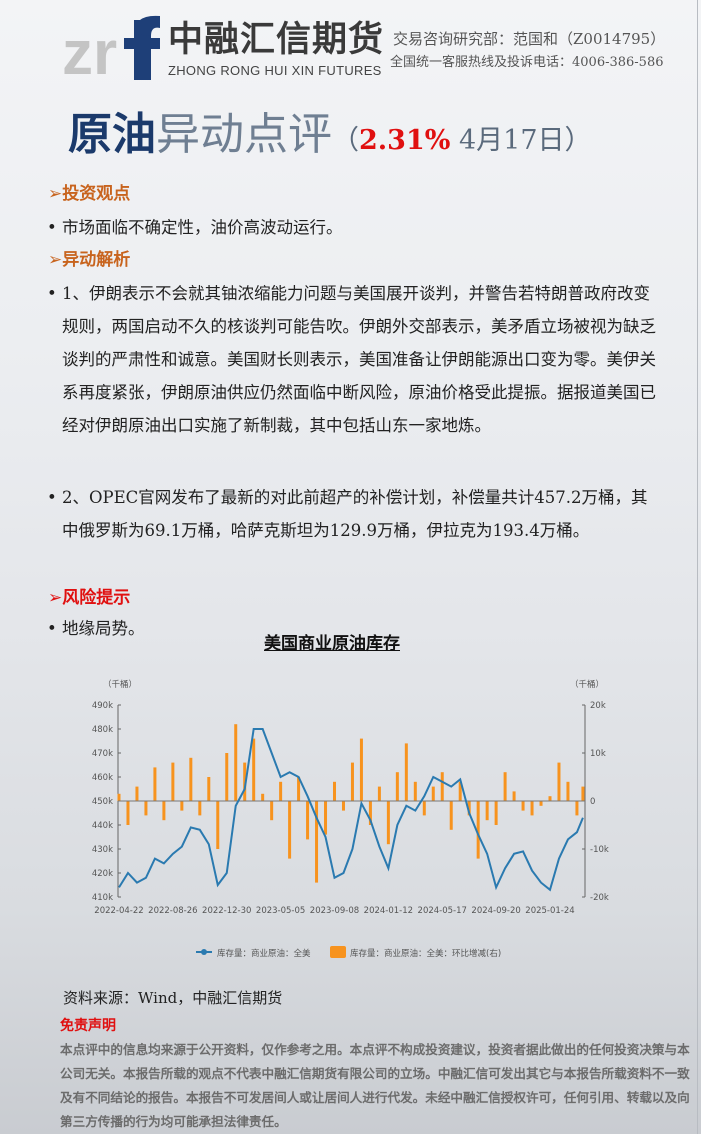  I want to click on title-paren: （, so click(345, 140).